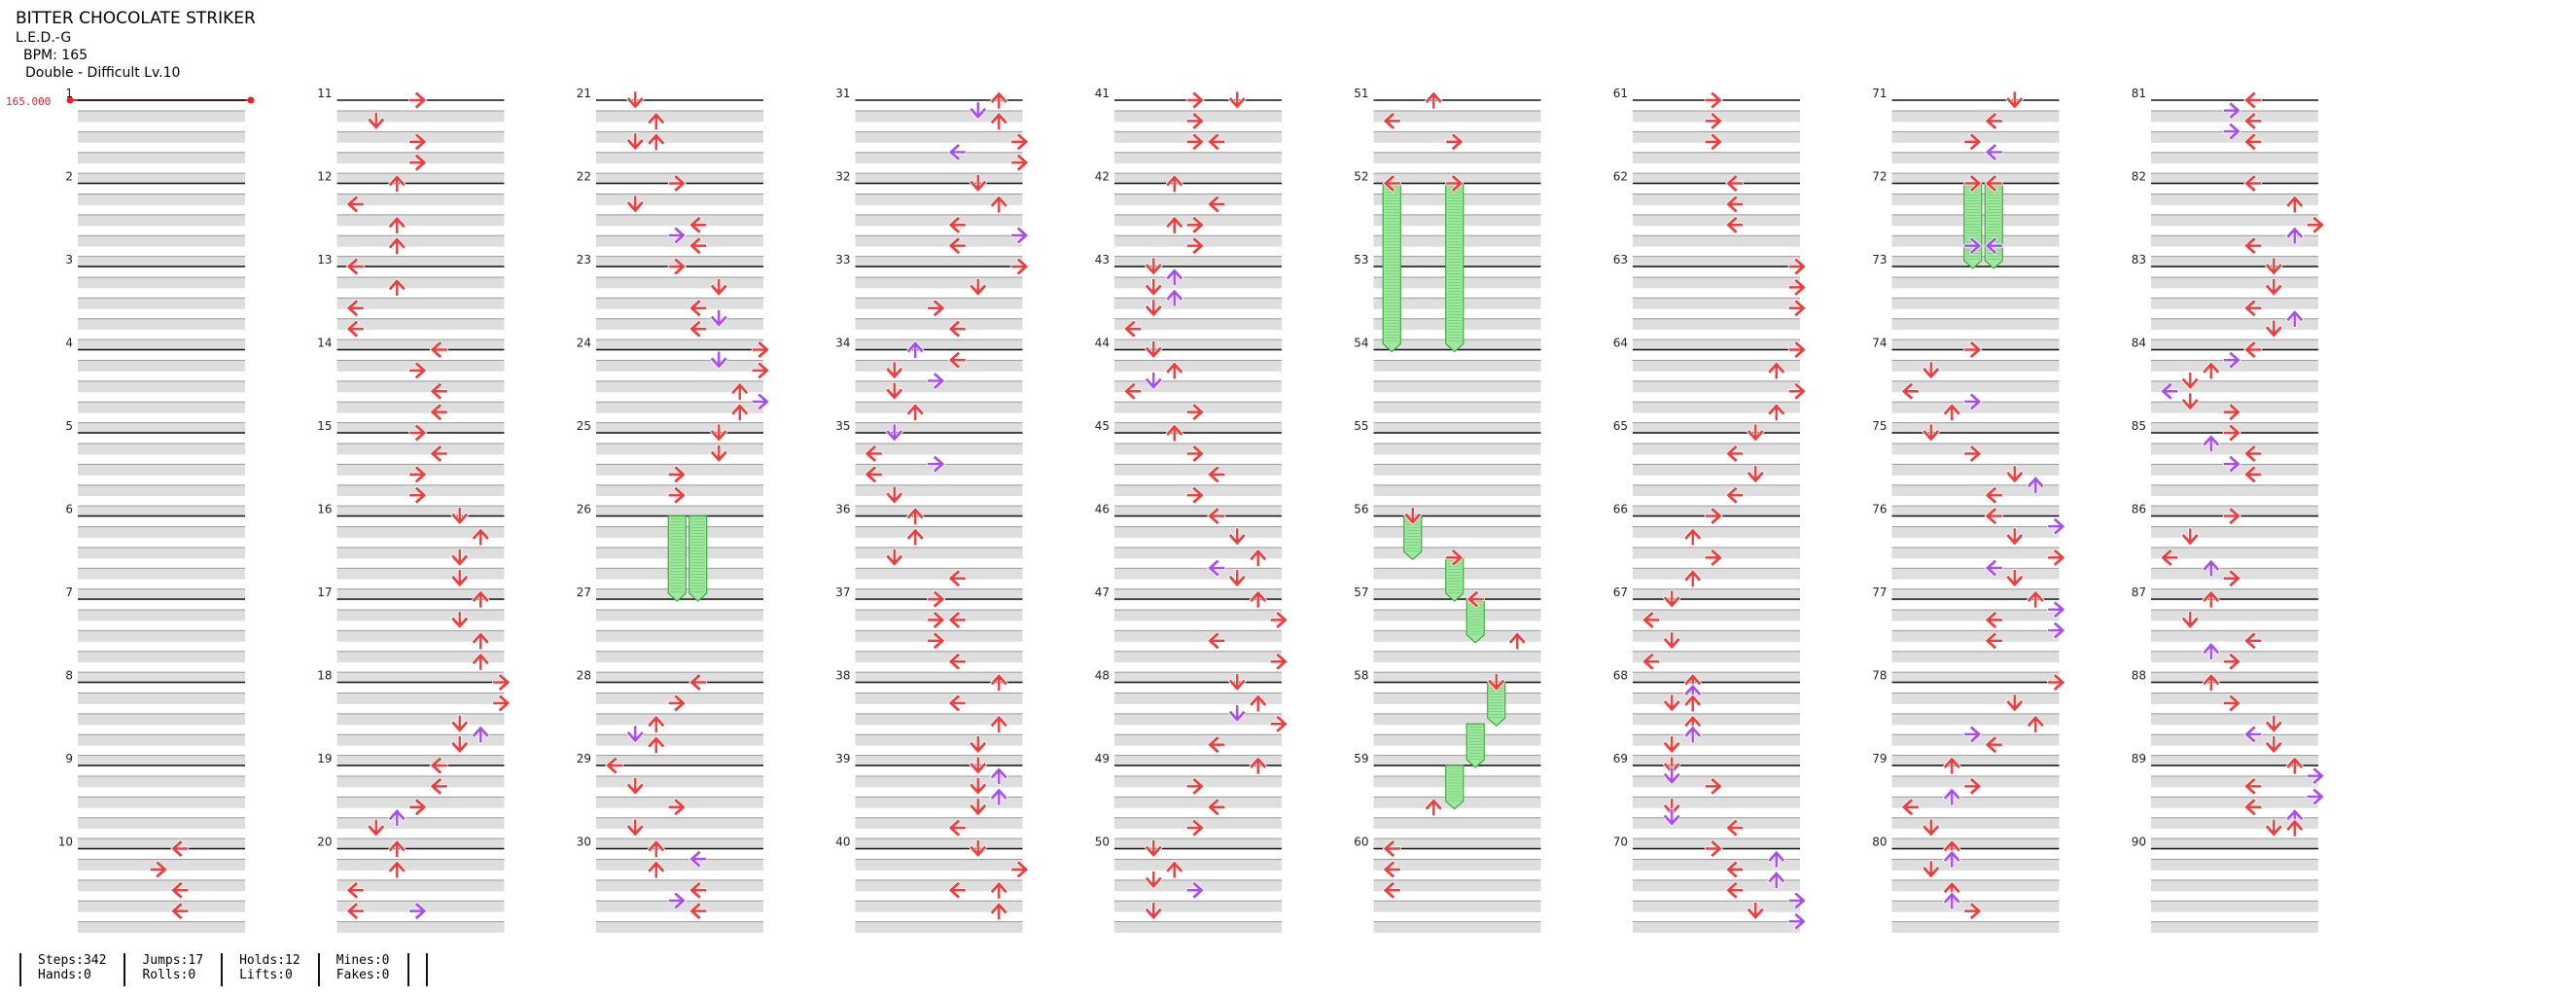 The height and width of the screenshot is (996, 2576). I want to click on measure-51: 51, so click(1448, 136).